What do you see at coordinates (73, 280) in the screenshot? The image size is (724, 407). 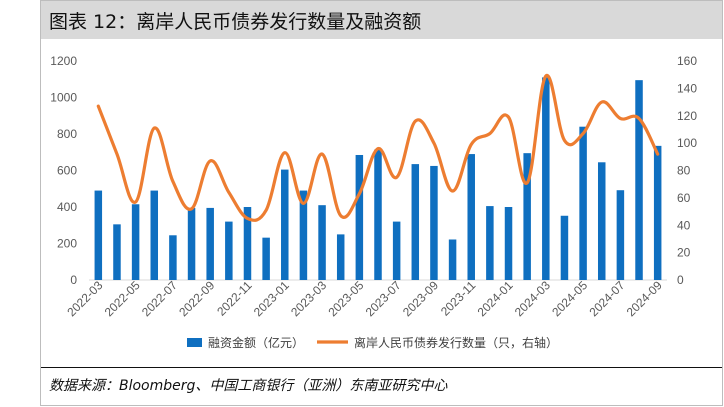 I see `left-tick-label: 0` at bounding box center [73, 280].